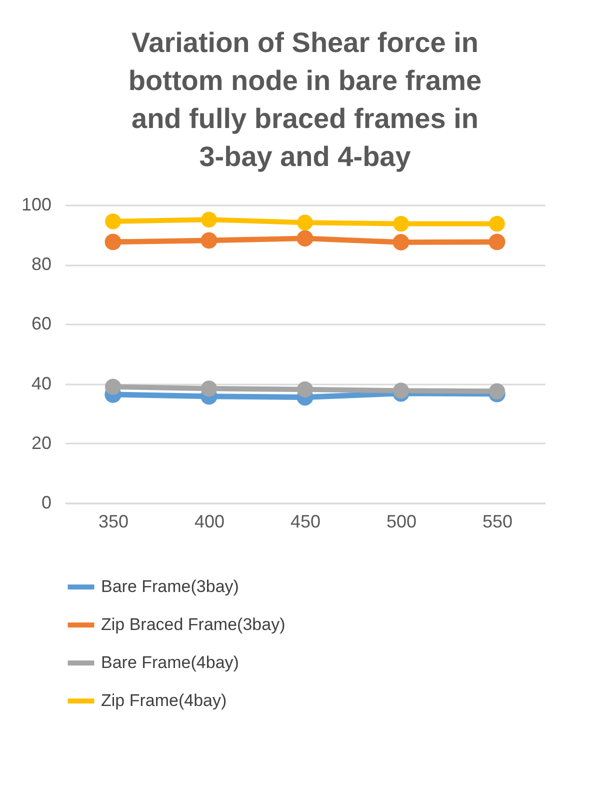 The height and width of the screenshot is (787, 593). Describe the element at coordinates (193, 624) in the screenshot. I see `legend-label: Zip Braced Frame(3bay)` at that location.